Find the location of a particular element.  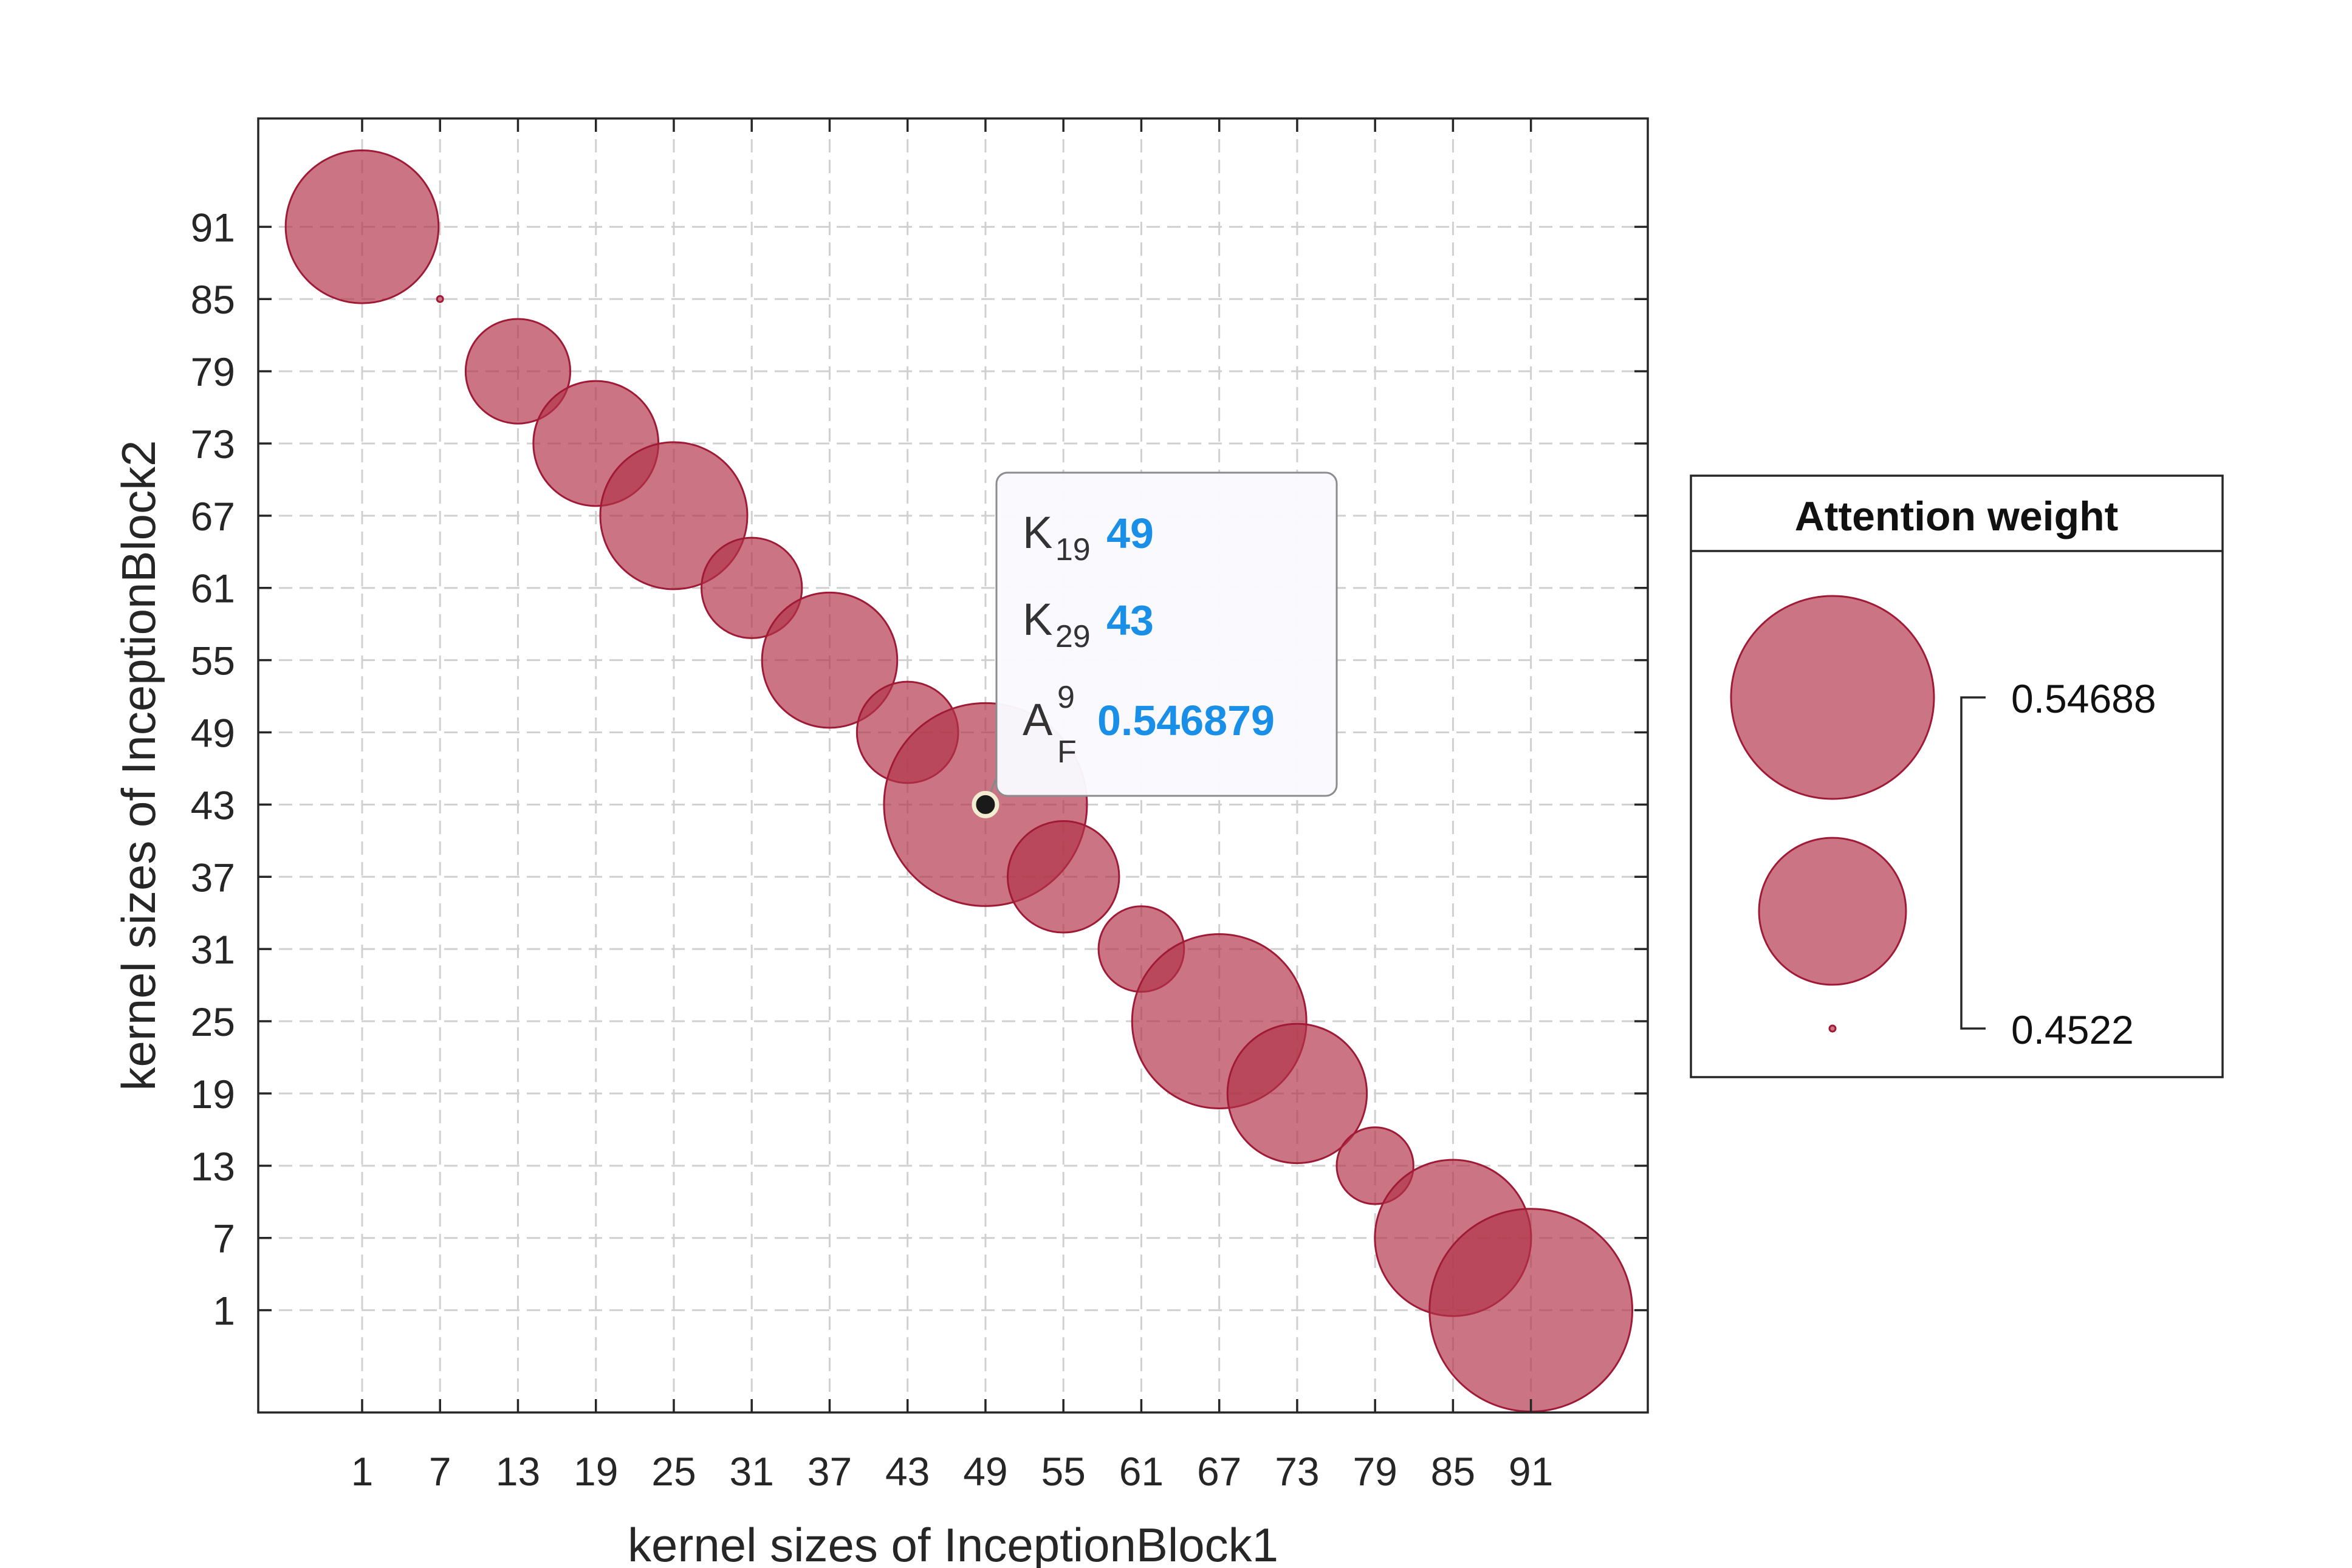

legend-bracket is located at coordinates (1973, 863).